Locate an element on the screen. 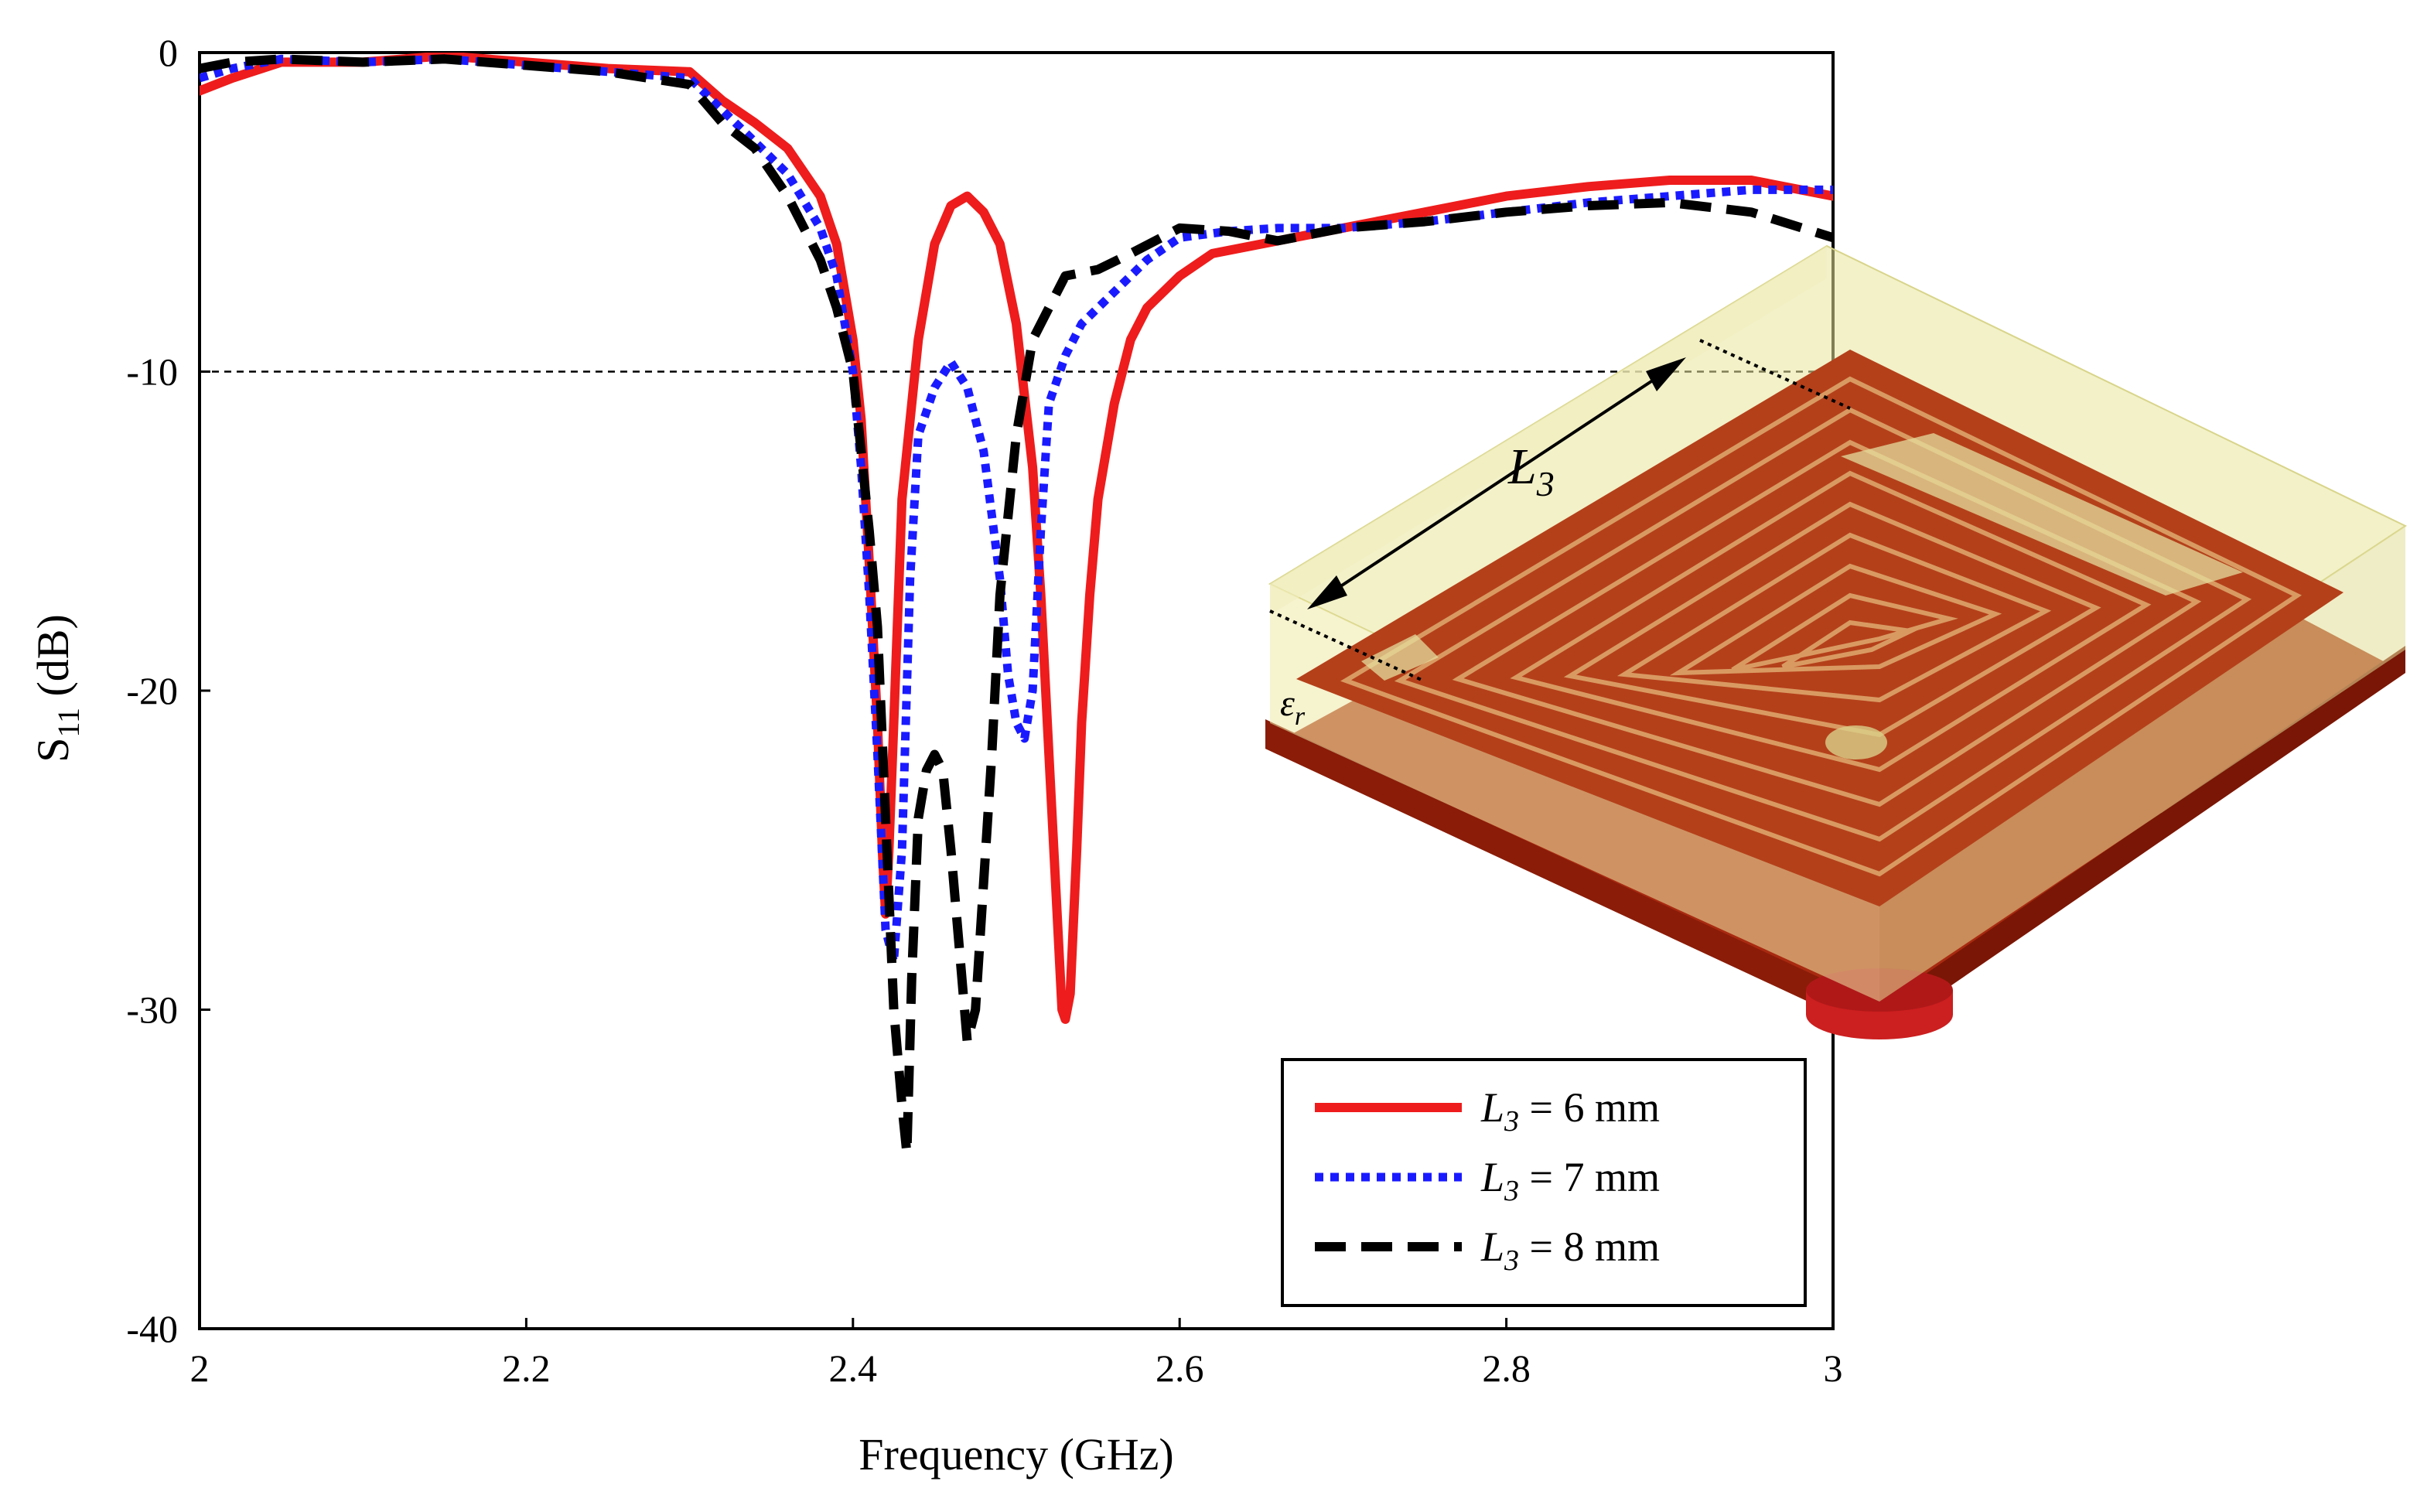  y-axis-ticks: 0 -10 -20 -30 -40 is located at coordinates (168, 690).